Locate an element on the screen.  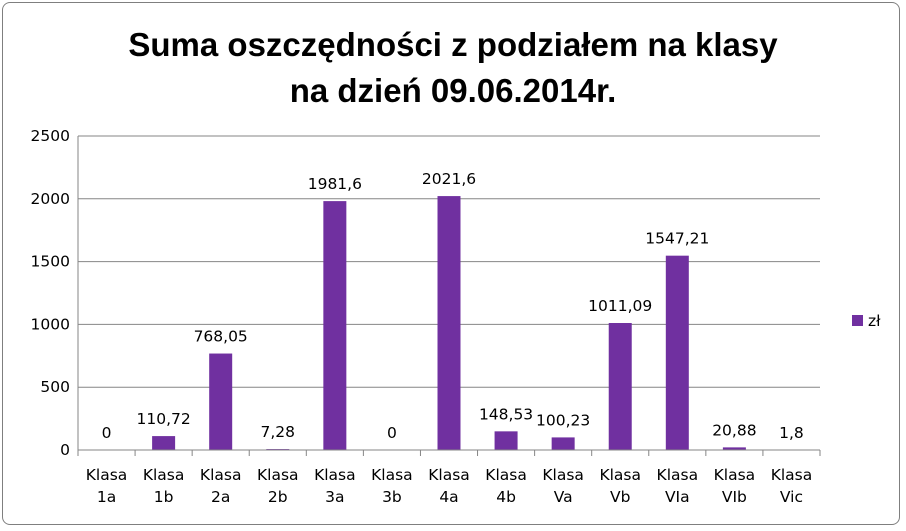
y-tick-label: 2500 is located at coordinates (50, 136).